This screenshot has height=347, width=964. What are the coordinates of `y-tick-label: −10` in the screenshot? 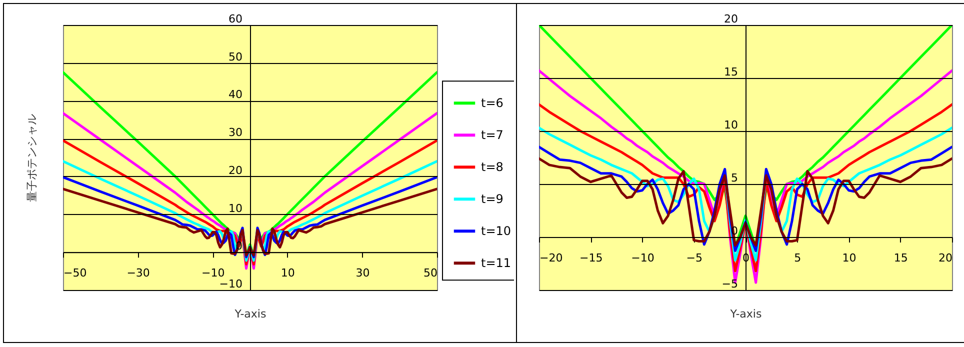 It's located at (230, 284).